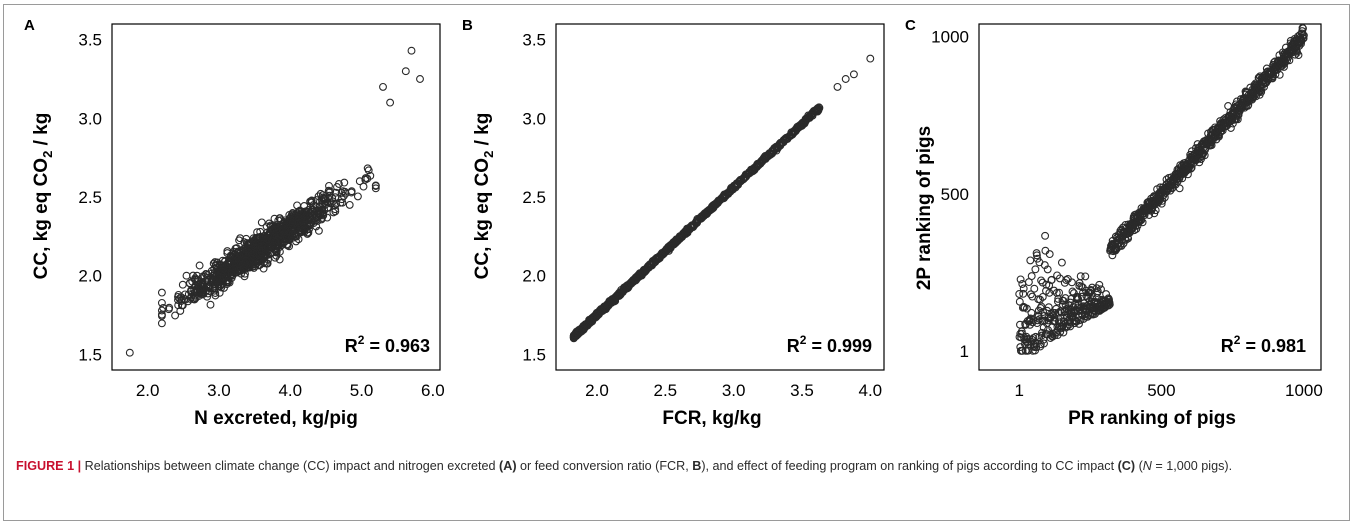  What do you see at coordinates (1192, 466) in the screenshot?
I see `figure-caption-text-5: = 1,000 pigs).` at bounding box center [1192, 466].